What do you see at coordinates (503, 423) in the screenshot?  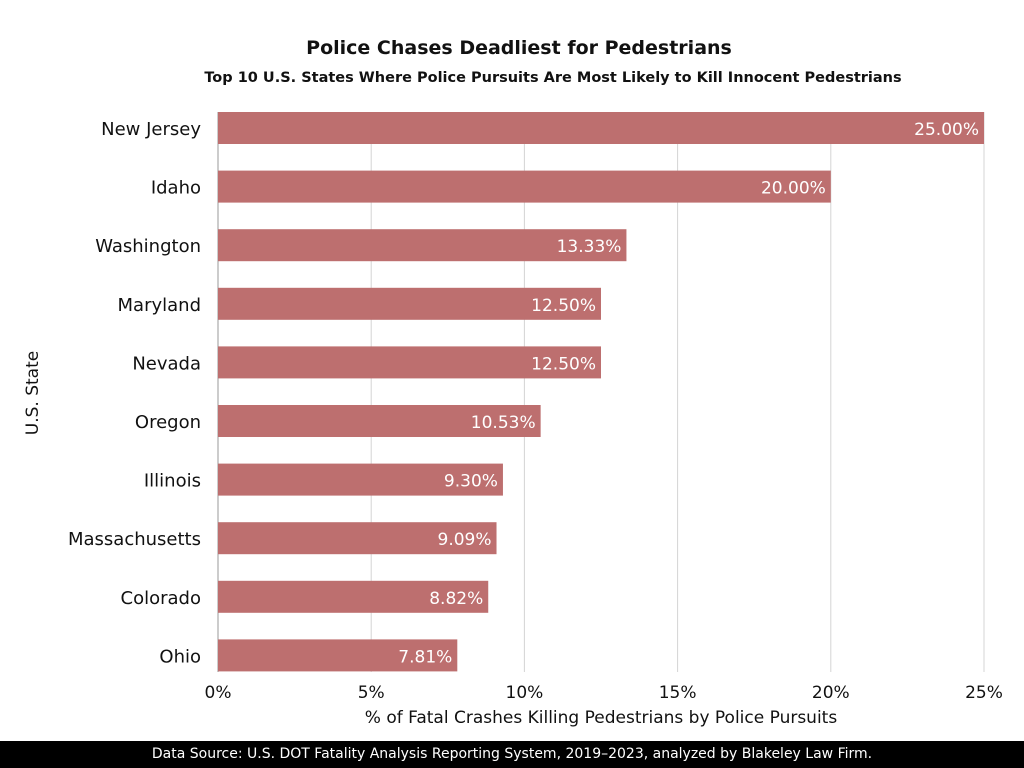 I see `data-label: 10.53%` at bounding box center [503, 423].